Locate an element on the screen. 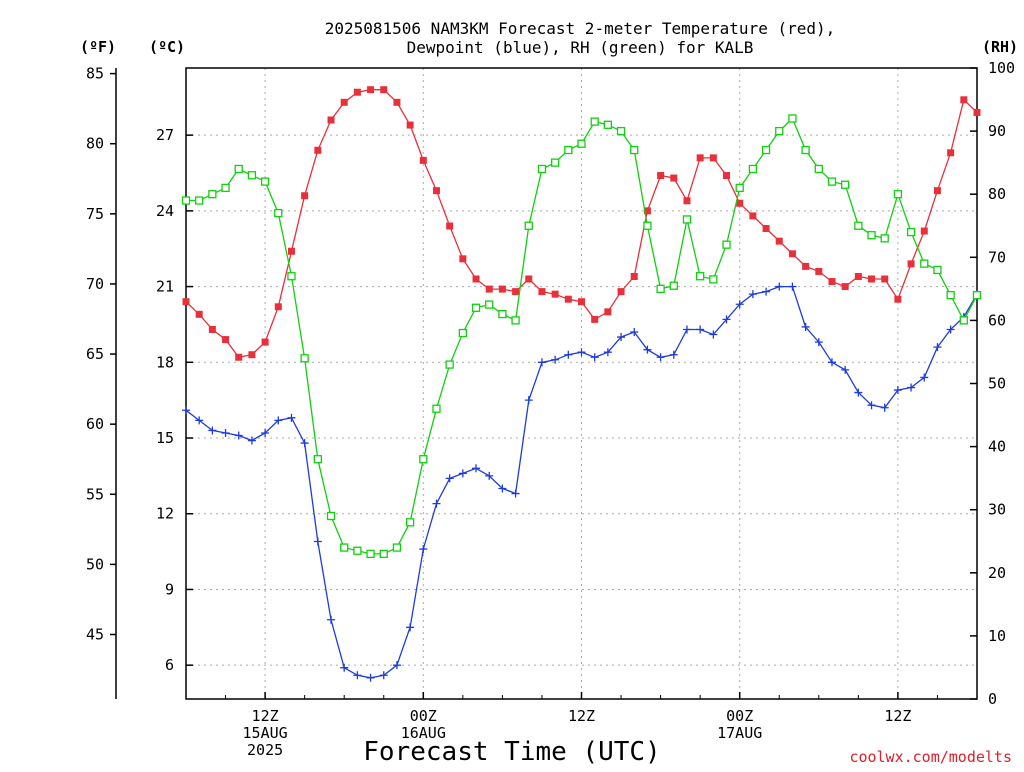 This screenshot has width=1024, height=772. rh-tick-label: 50 is located at coordinates (997, 384).